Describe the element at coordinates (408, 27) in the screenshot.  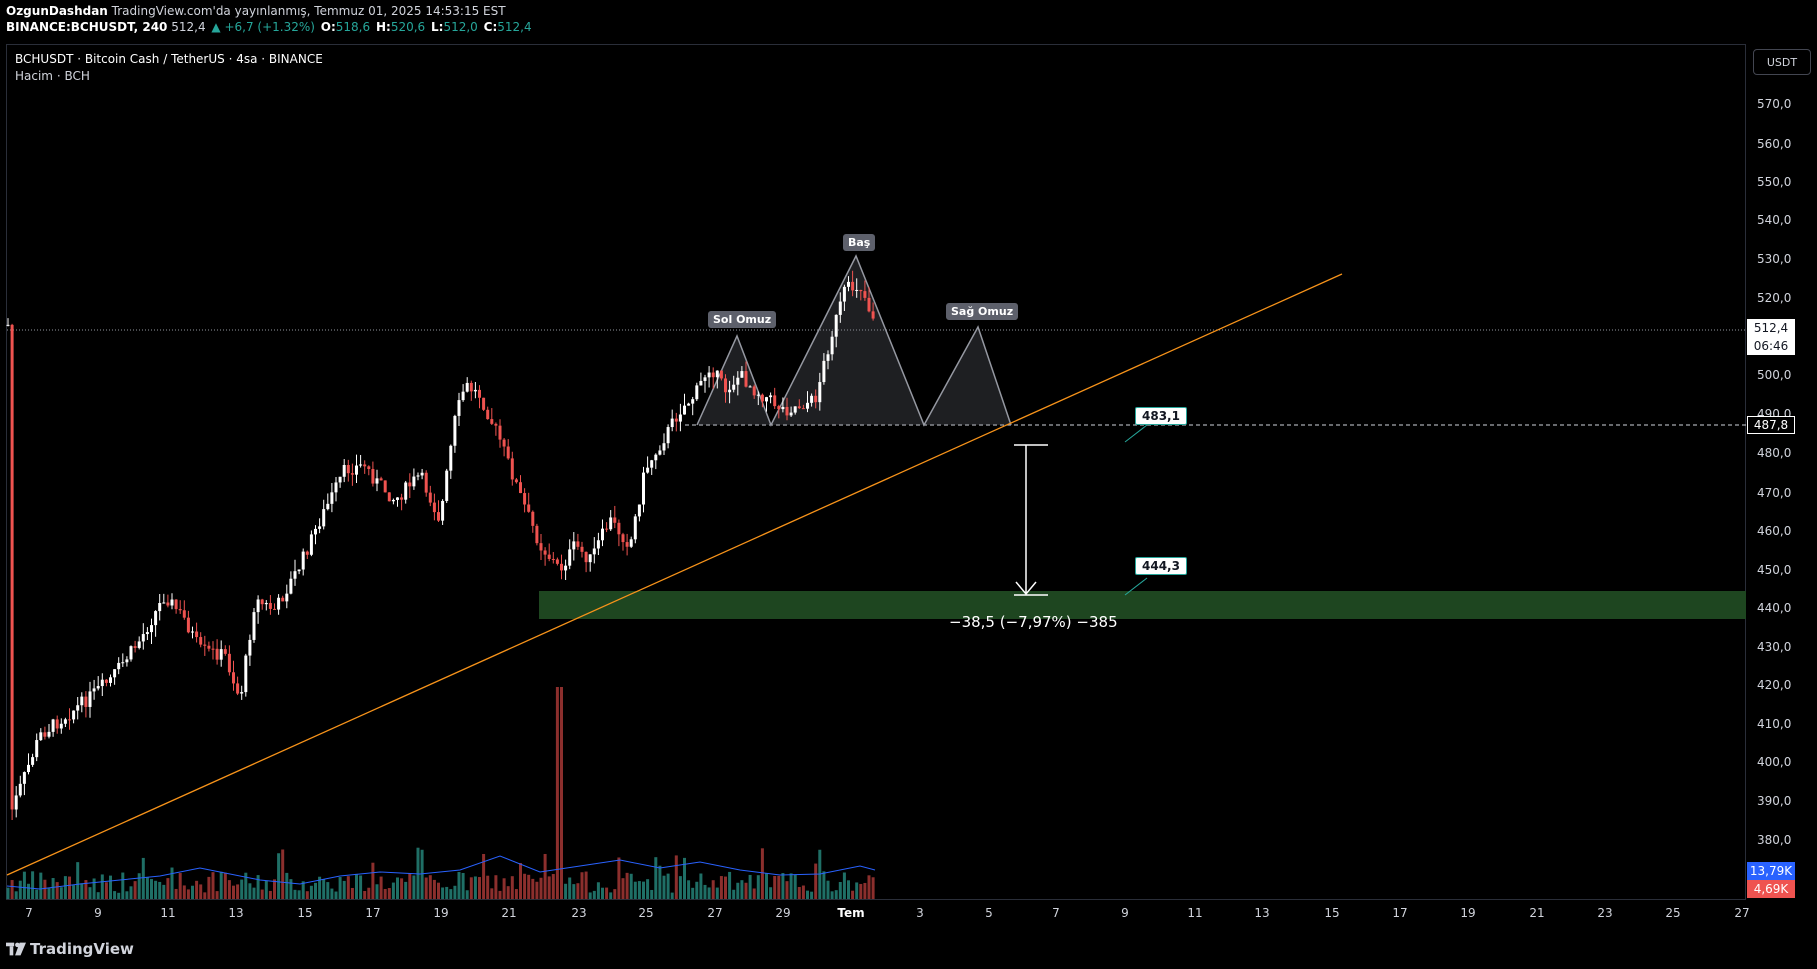
I see `high-value: 520,6` at that location.